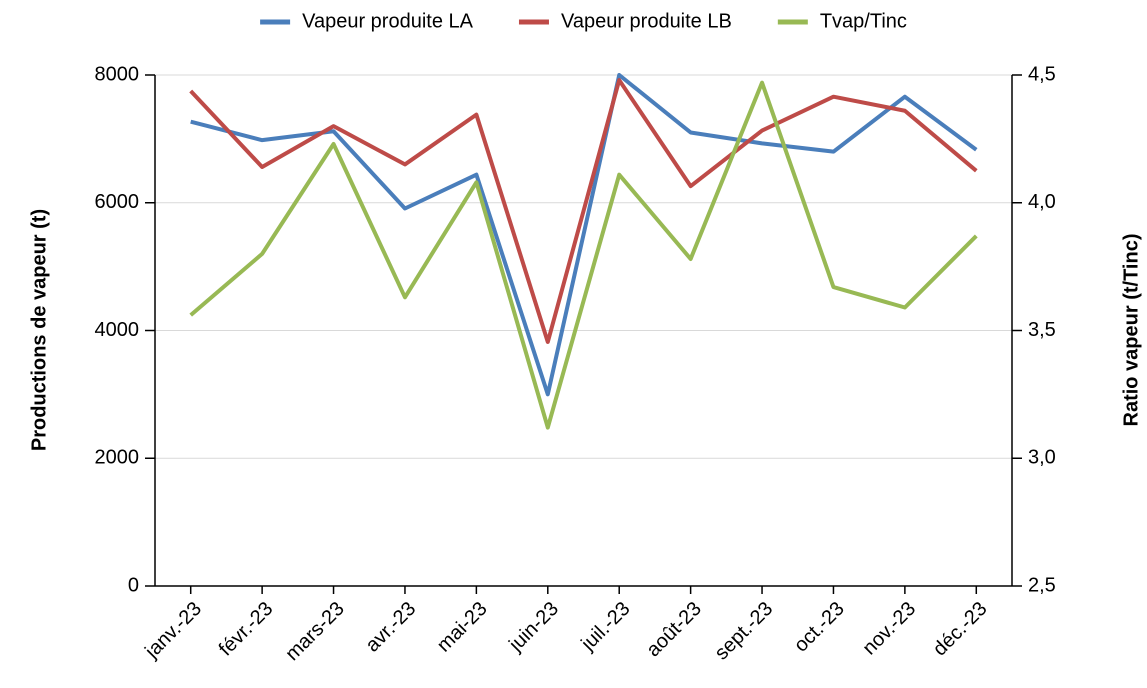  I want to click on y2-axis-title: Ratio vapeur (t/Tinc), so click(1131, 330).